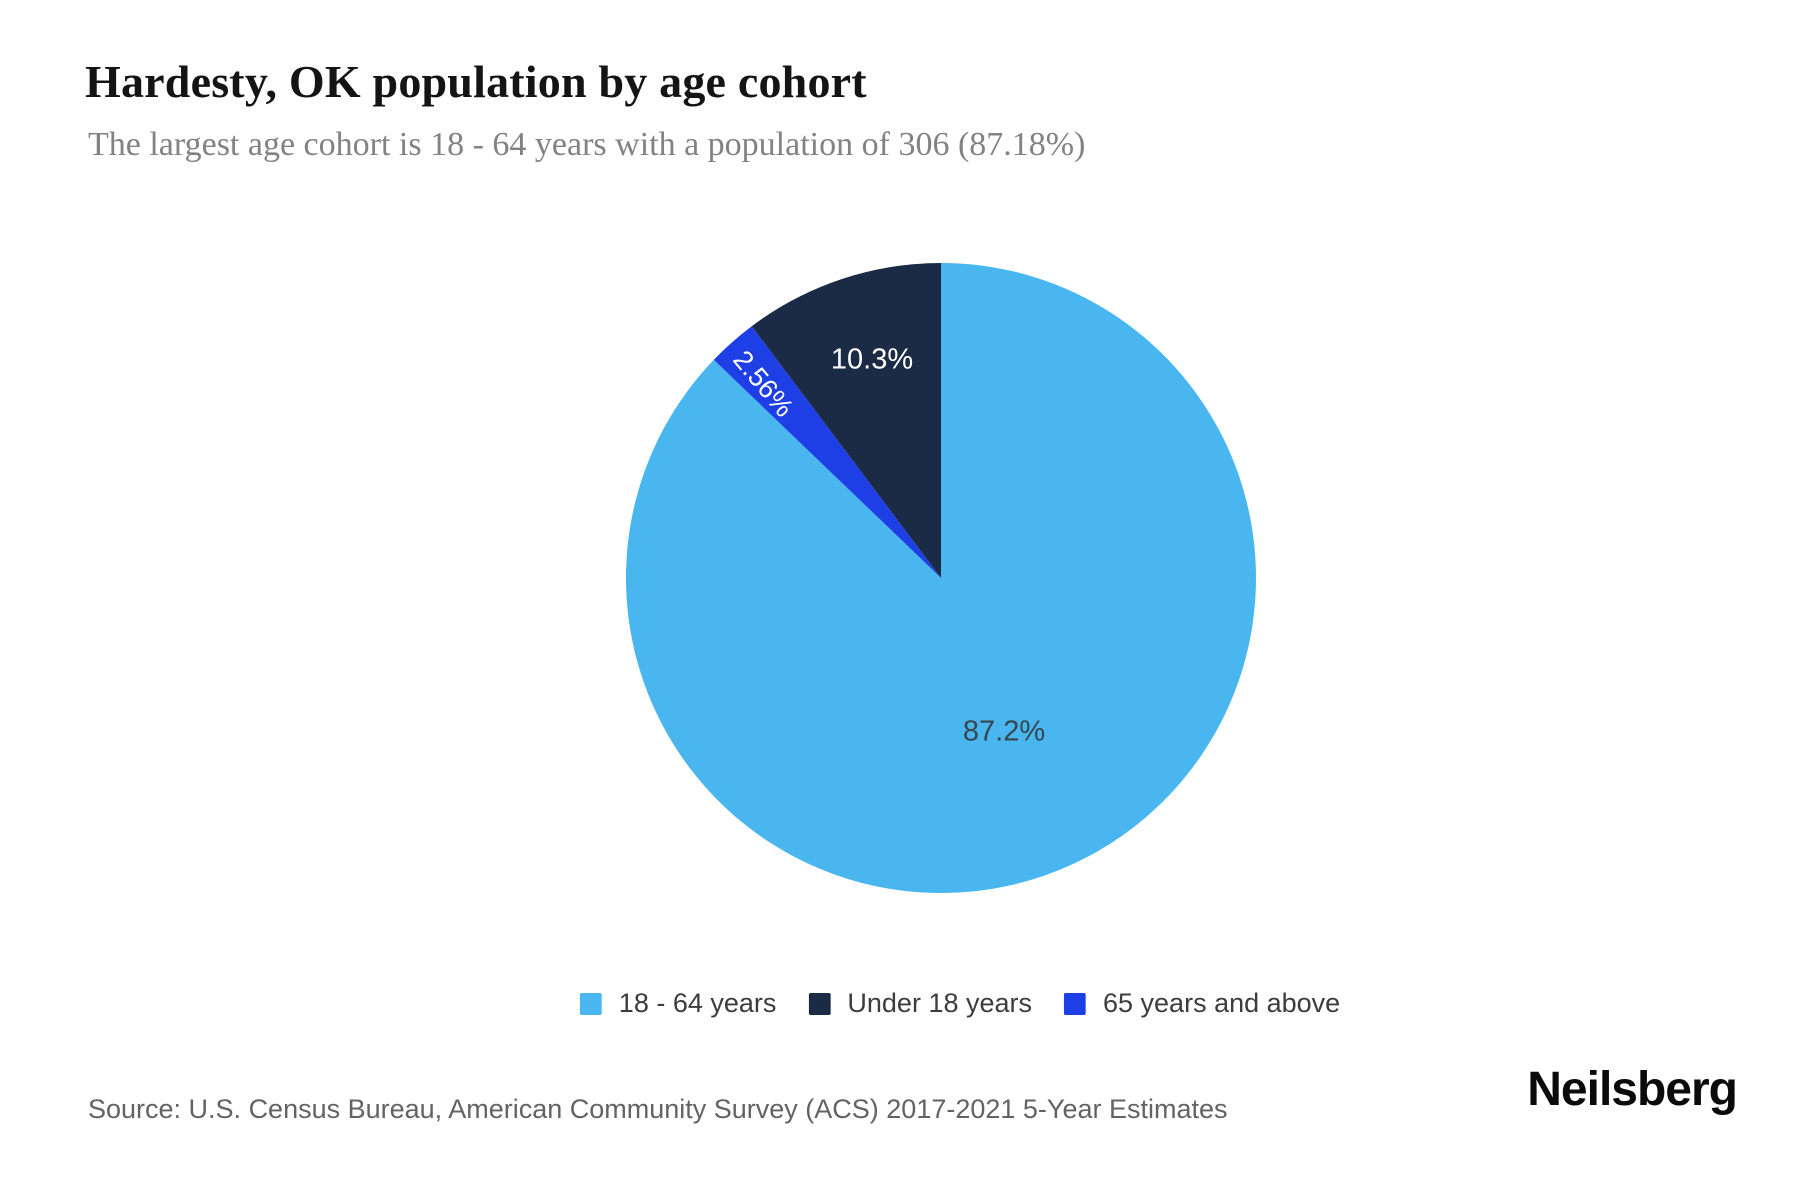 The height and width of the screenshot is (1200, 1800). I want to click on legend-item-18-64-years: 18 - 64 years, so click(678, 1003).